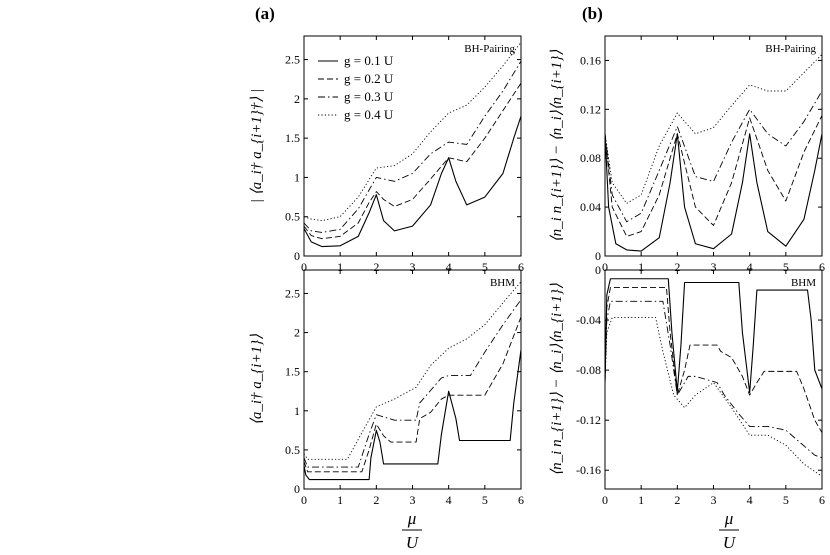 The height and width of the screenshot is (555, 830). Describe the element at coordinates (265, 13) in the screenshot. I see `panel-label-a: (a)` at that location.